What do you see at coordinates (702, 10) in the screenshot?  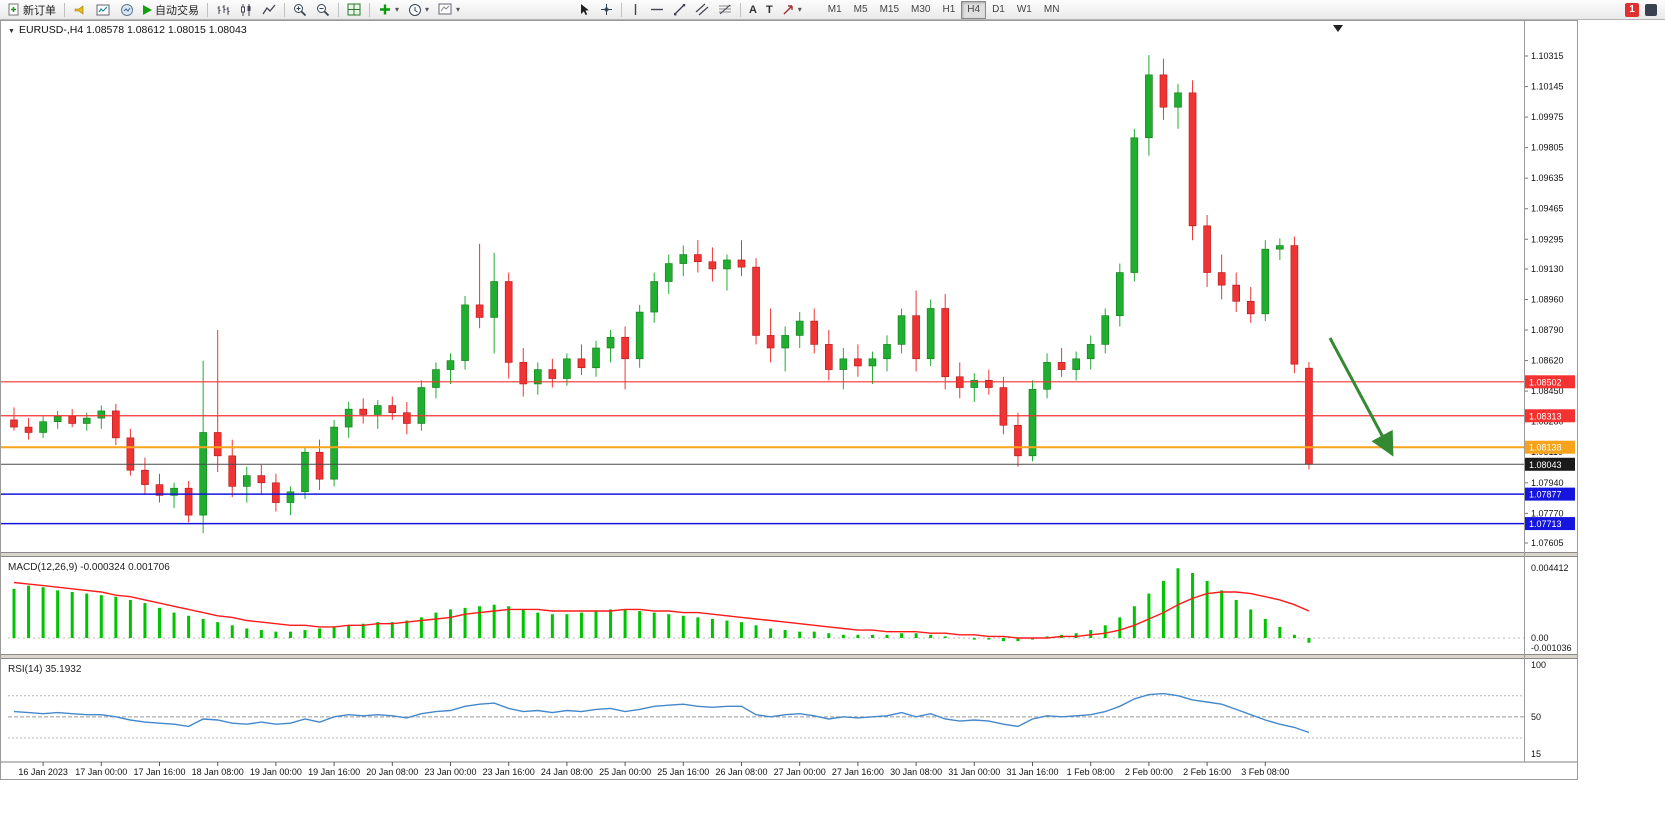 I see `channel-button` at bounding box center [702, 10].